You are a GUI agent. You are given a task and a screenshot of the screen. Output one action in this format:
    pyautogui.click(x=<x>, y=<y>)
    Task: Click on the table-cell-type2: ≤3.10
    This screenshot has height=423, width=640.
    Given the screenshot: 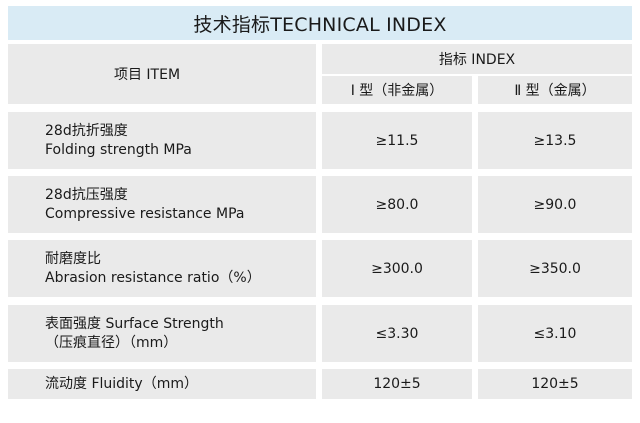 What is the action you would take?
    pyautogui.click(x=555, y=333)
    